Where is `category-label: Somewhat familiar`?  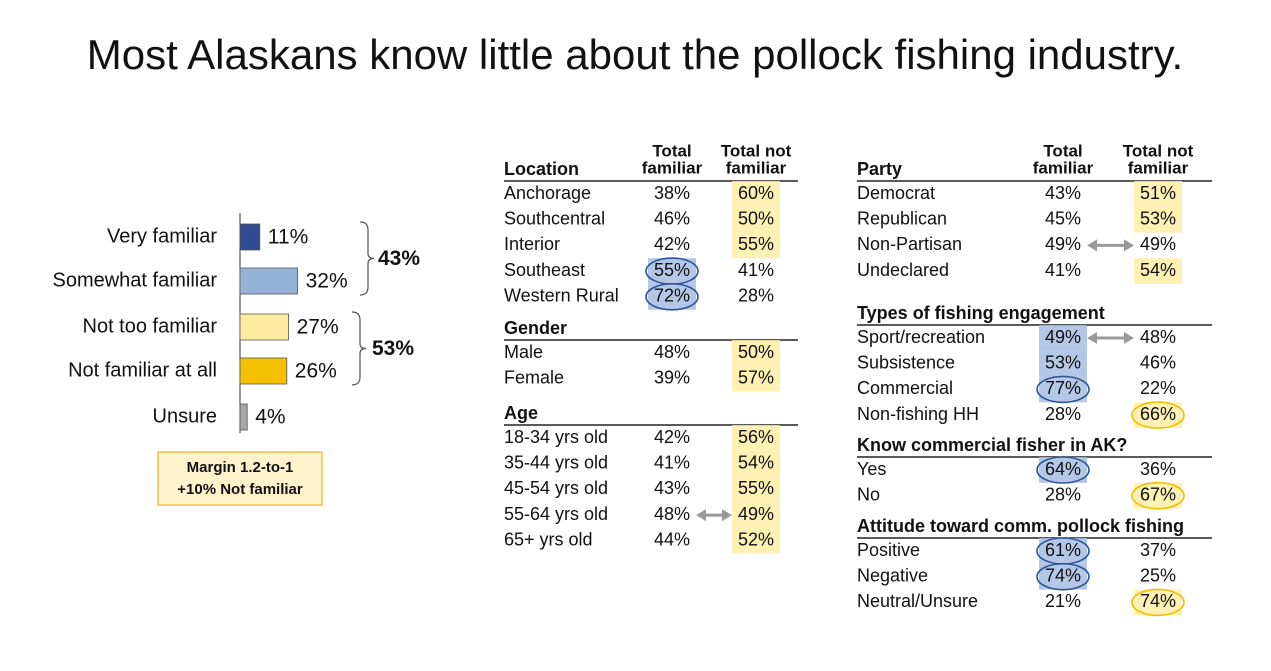
category-label: Somewhat familiar is located at coordinates (134, 280).